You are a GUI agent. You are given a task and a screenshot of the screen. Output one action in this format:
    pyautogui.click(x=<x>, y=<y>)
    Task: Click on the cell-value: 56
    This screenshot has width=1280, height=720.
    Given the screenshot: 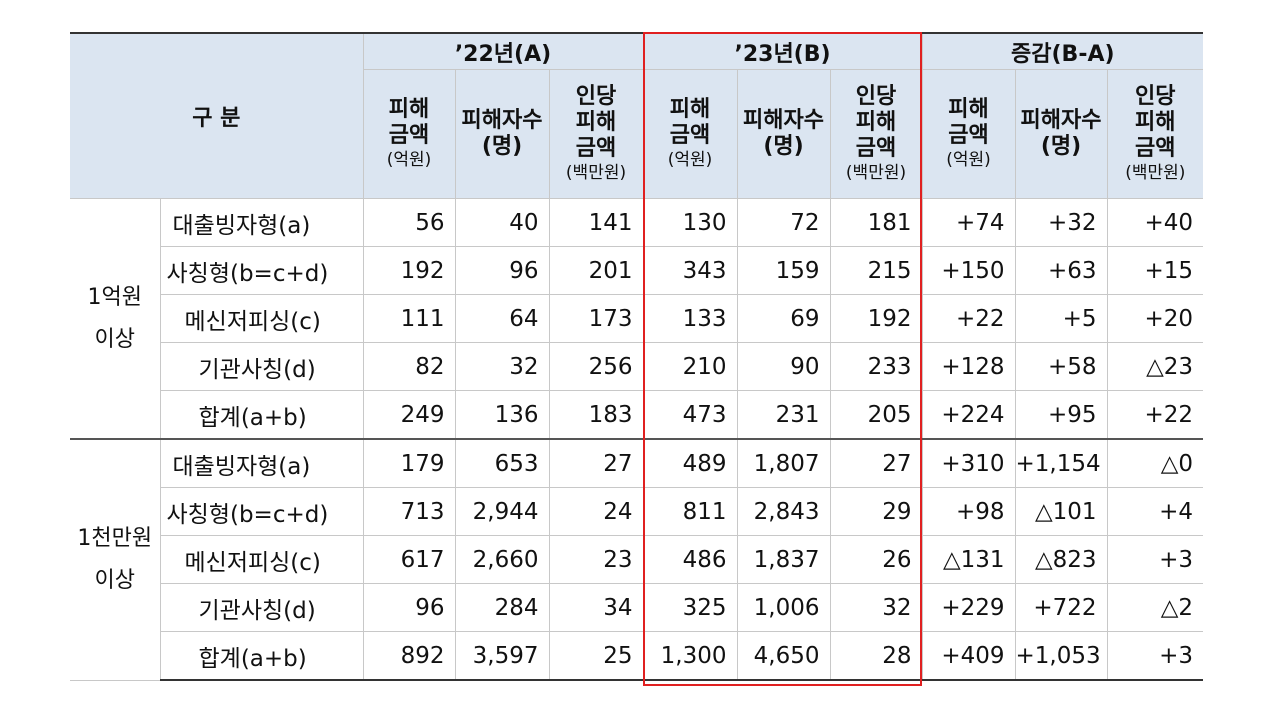 What is the action you would take?
    pyautogui.click(x=409, y=222)
    